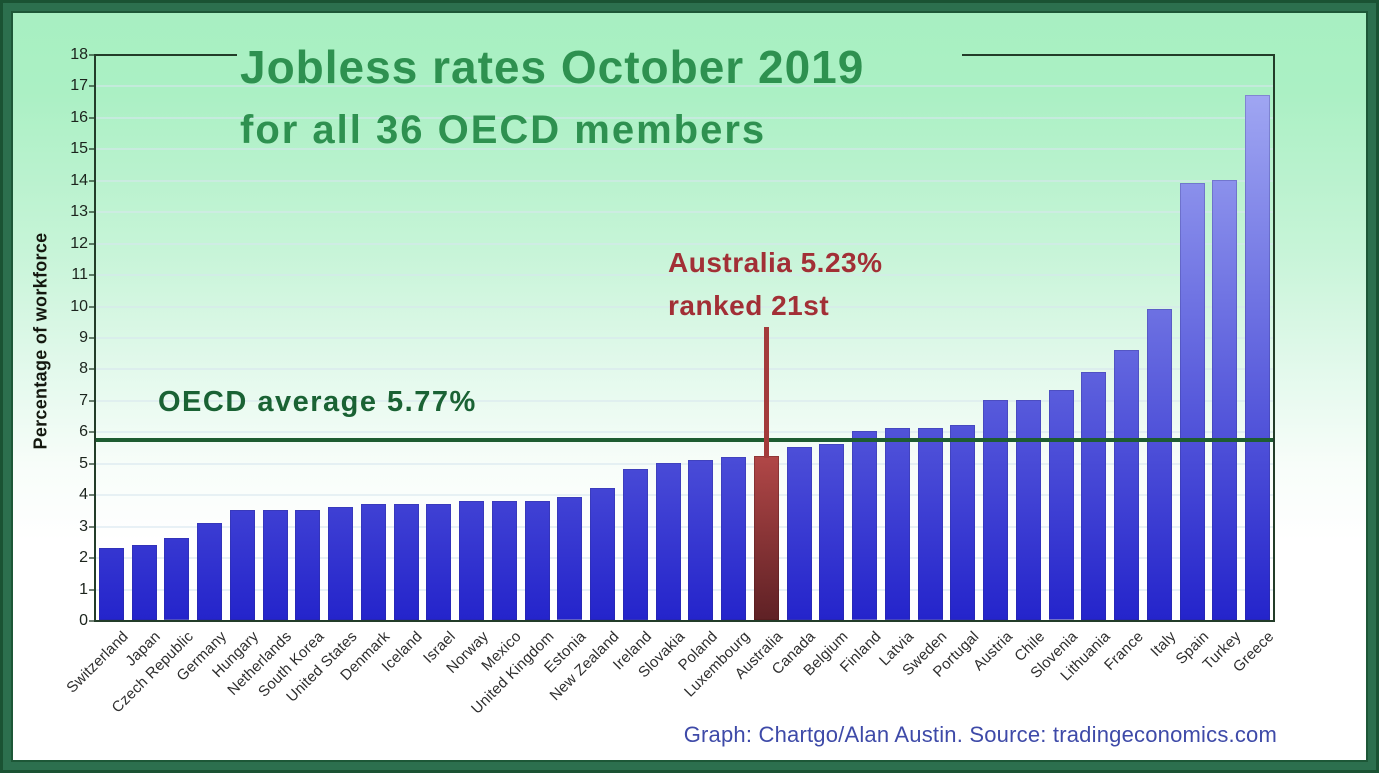 This screenshot has width=1379, height=773. What do you see at coordinates (83, 589) in the screenshot?
I see `y-axis-tick-1: 1` at bounding box center [83, 589].